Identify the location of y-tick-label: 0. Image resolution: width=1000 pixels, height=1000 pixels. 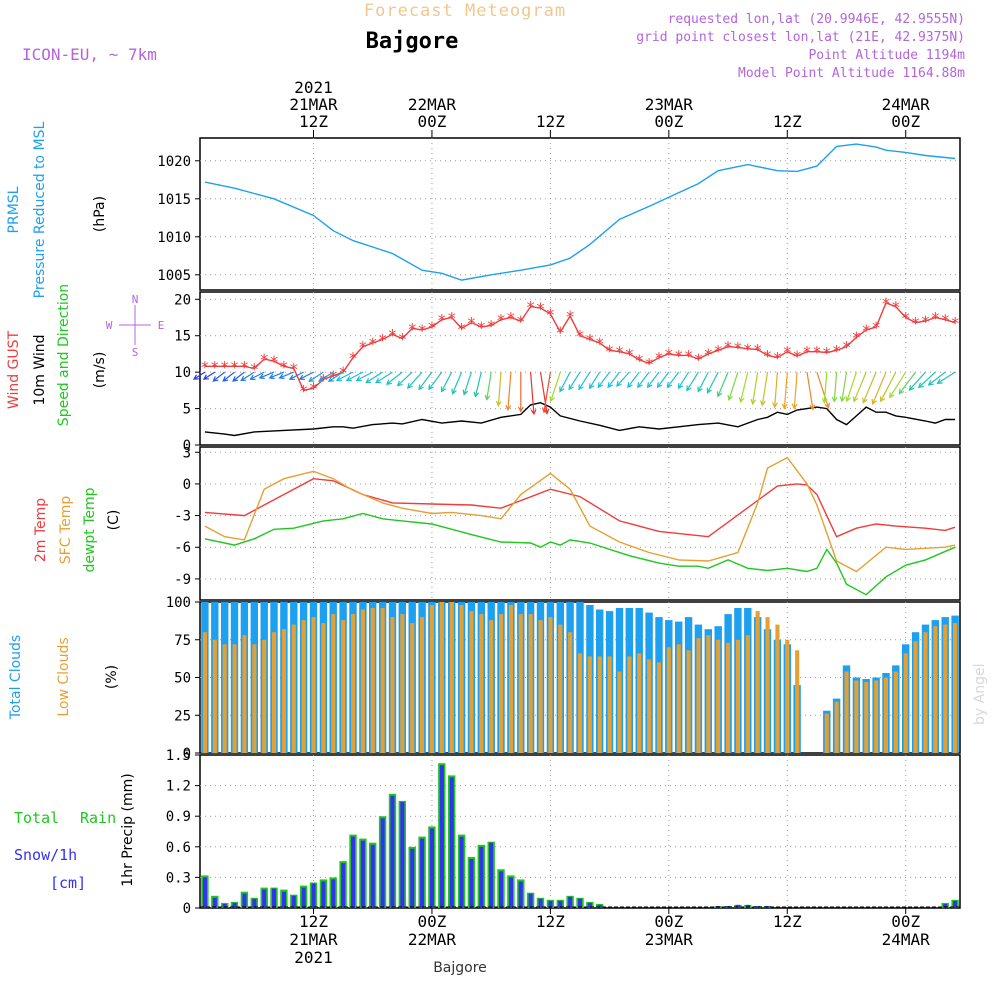
(187, 446).